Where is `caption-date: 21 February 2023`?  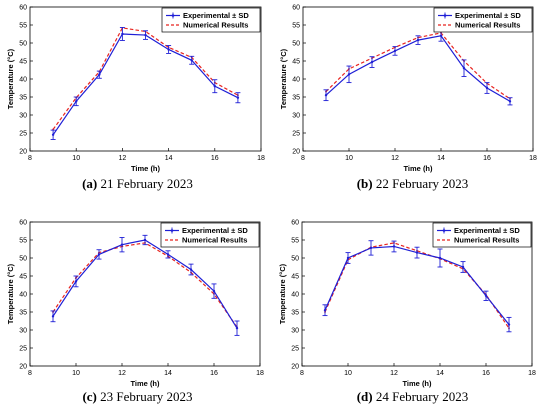 caption-date: 21 February 2023 is located at coordinates (145, 183).